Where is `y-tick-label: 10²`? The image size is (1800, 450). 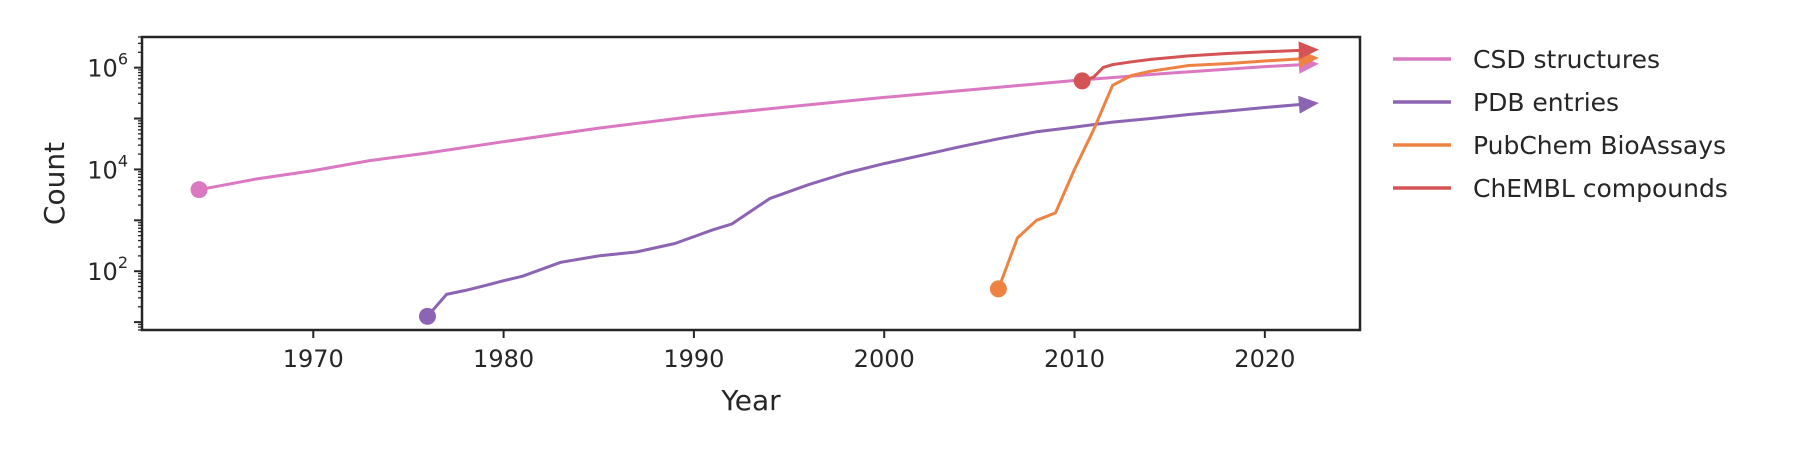 y-tick-label: 10² is located at coordinates (107, 269).